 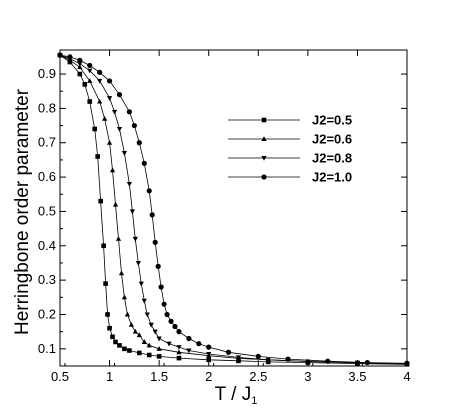 What do you see at coordinates (47, 245) in the screenshot?
I see `y-tick-label: 0.4` at bounding box center [47, 245].